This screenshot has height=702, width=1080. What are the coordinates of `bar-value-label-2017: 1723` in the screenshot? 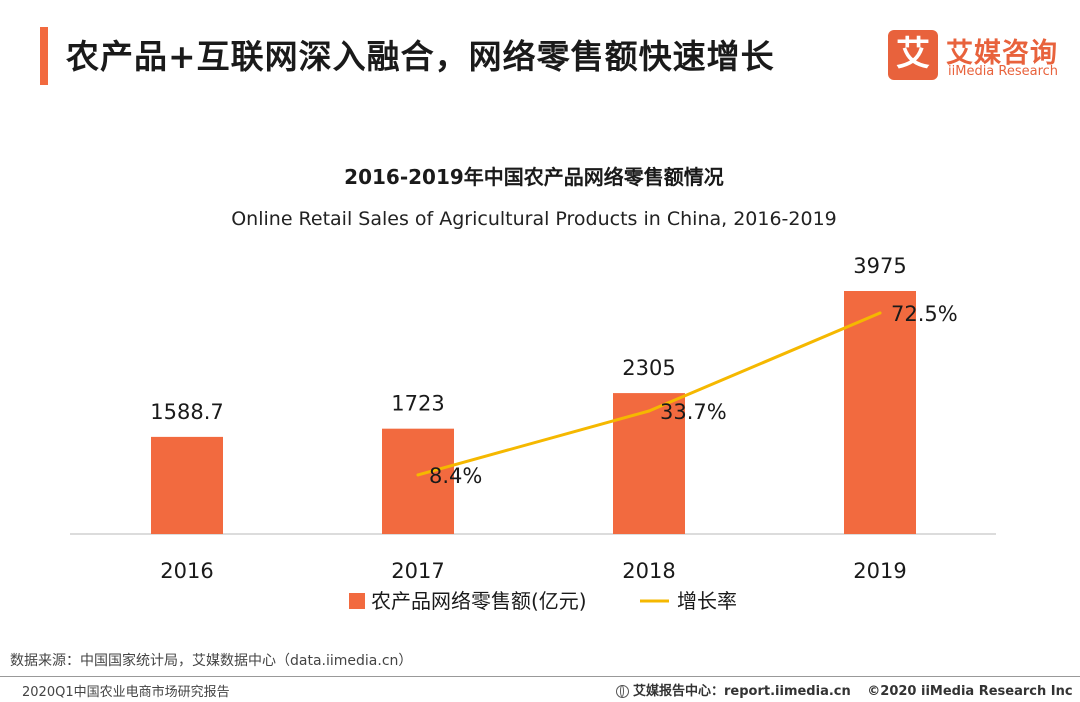 It's located at (417, 404).